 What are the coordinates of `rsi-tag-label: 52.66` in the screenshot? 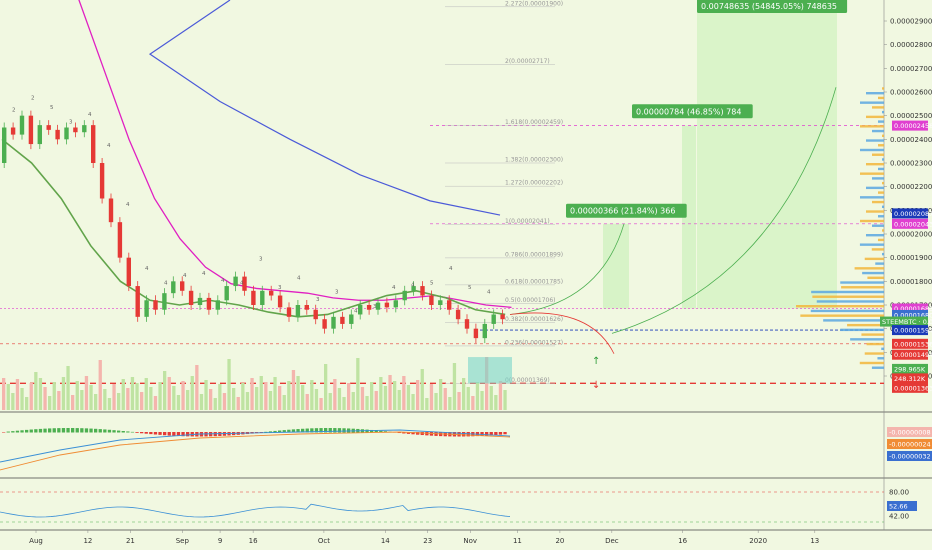 It's located at (898, 507).